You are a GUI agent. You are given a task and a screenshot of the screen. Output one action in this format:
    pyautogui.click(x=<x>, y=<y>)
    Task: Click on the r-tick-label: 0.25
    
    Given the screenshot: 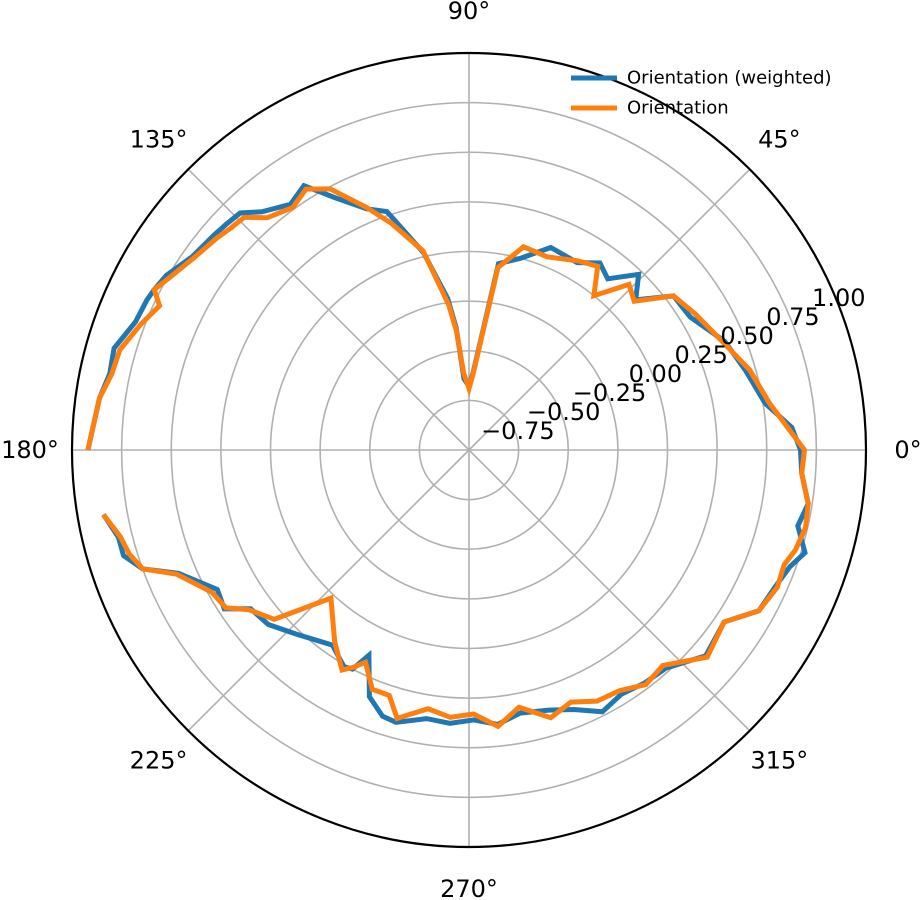 What is the action you would take?
    pyautogui.click(x=701, y=355)
    